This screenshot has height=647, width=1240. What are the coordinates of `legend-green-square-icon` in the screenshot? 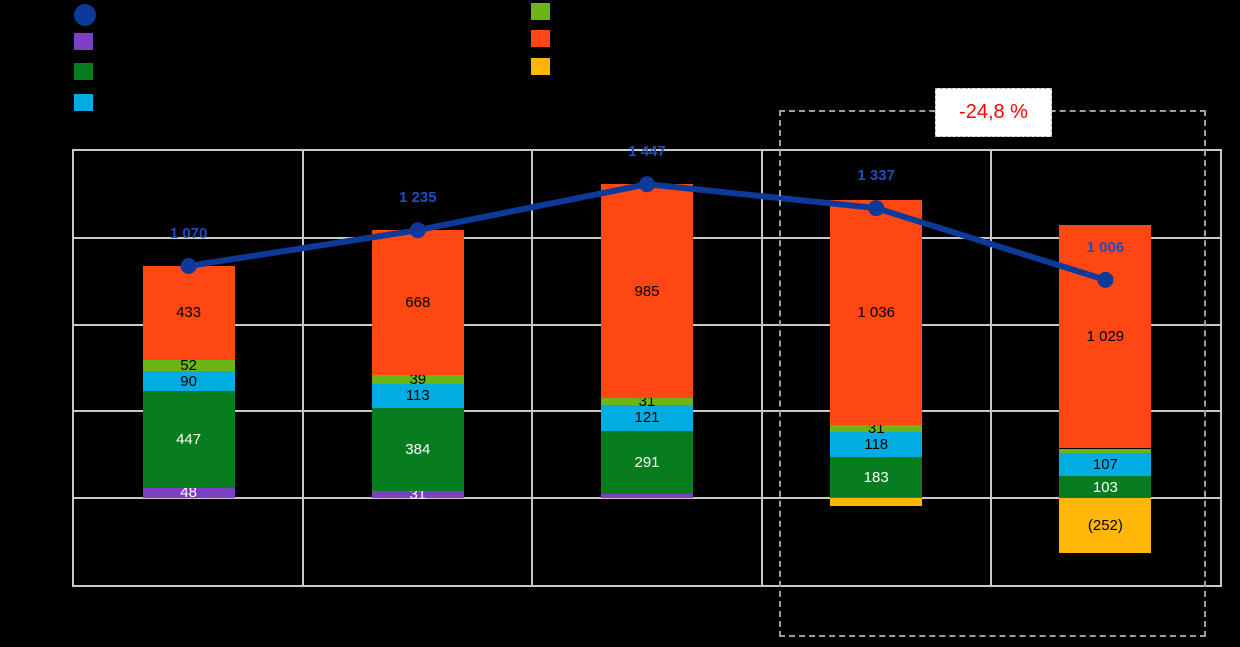 It's located at (83, 71).